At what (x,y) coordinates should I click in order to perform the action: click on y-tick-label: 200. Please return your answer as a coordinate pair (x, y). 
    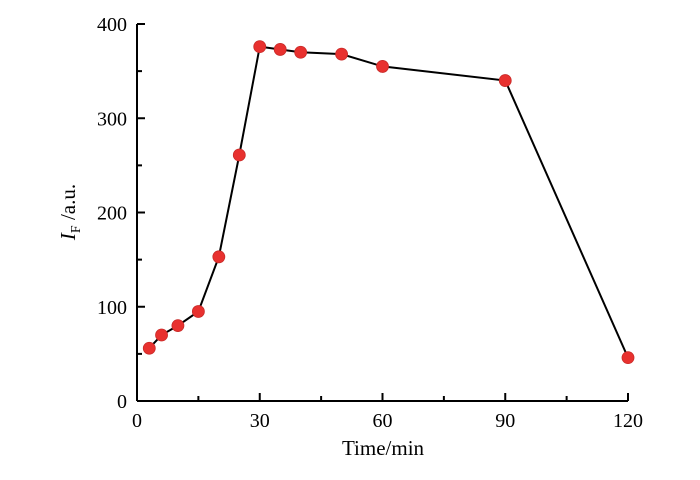
    Looking at the image, I should click on (112, 214).